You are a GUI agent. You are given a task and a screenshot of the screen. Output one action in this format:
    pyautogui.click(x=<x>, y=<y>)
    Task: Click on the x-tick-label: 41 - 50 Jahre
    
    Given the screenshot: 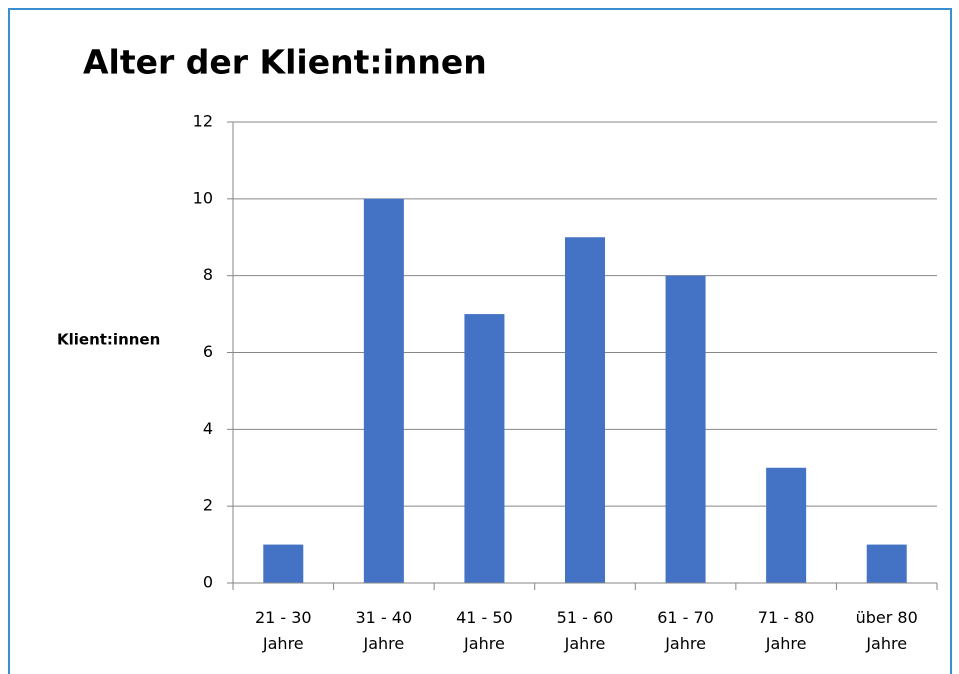 What is the action you would take?
    pyautogui.click(x=484, y=630)
    